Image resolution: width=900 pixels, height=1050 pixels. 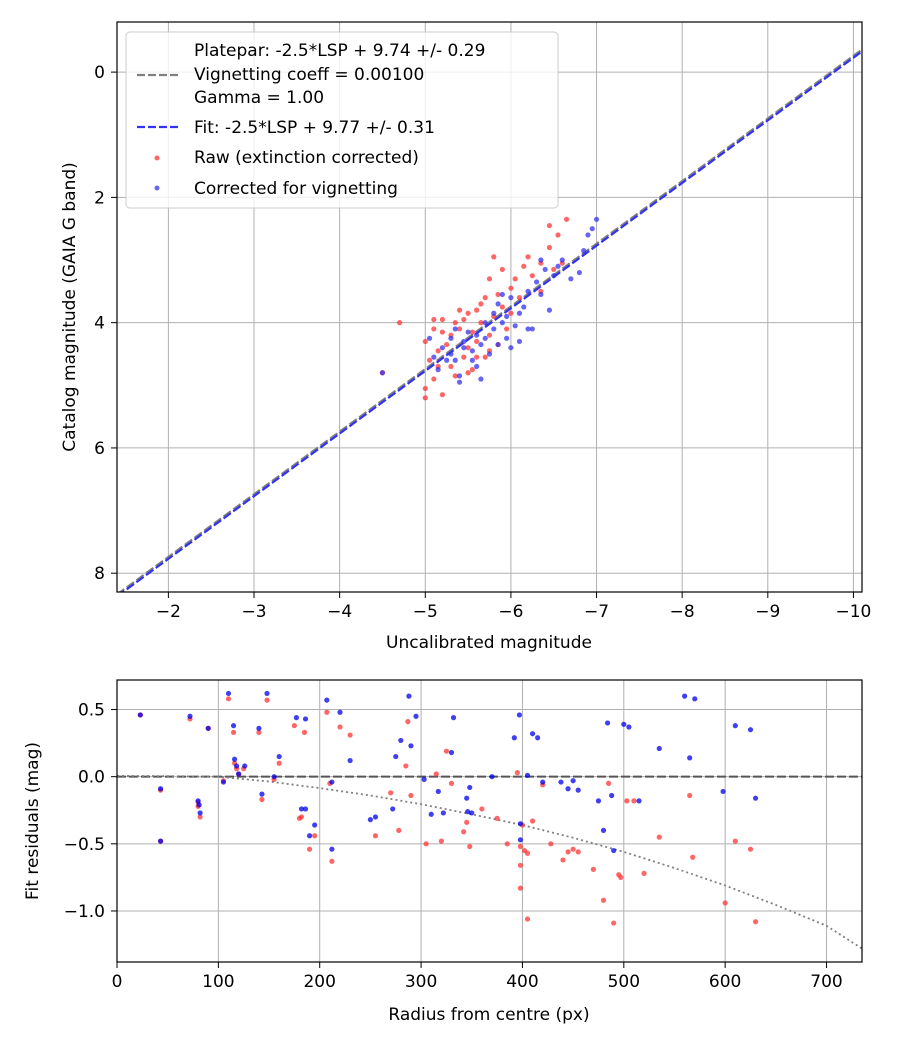 What do you see at coordinates (99, 449) in the screenshot?
I see `top-y-tick-label: 6` at bounding box center [99, 449].